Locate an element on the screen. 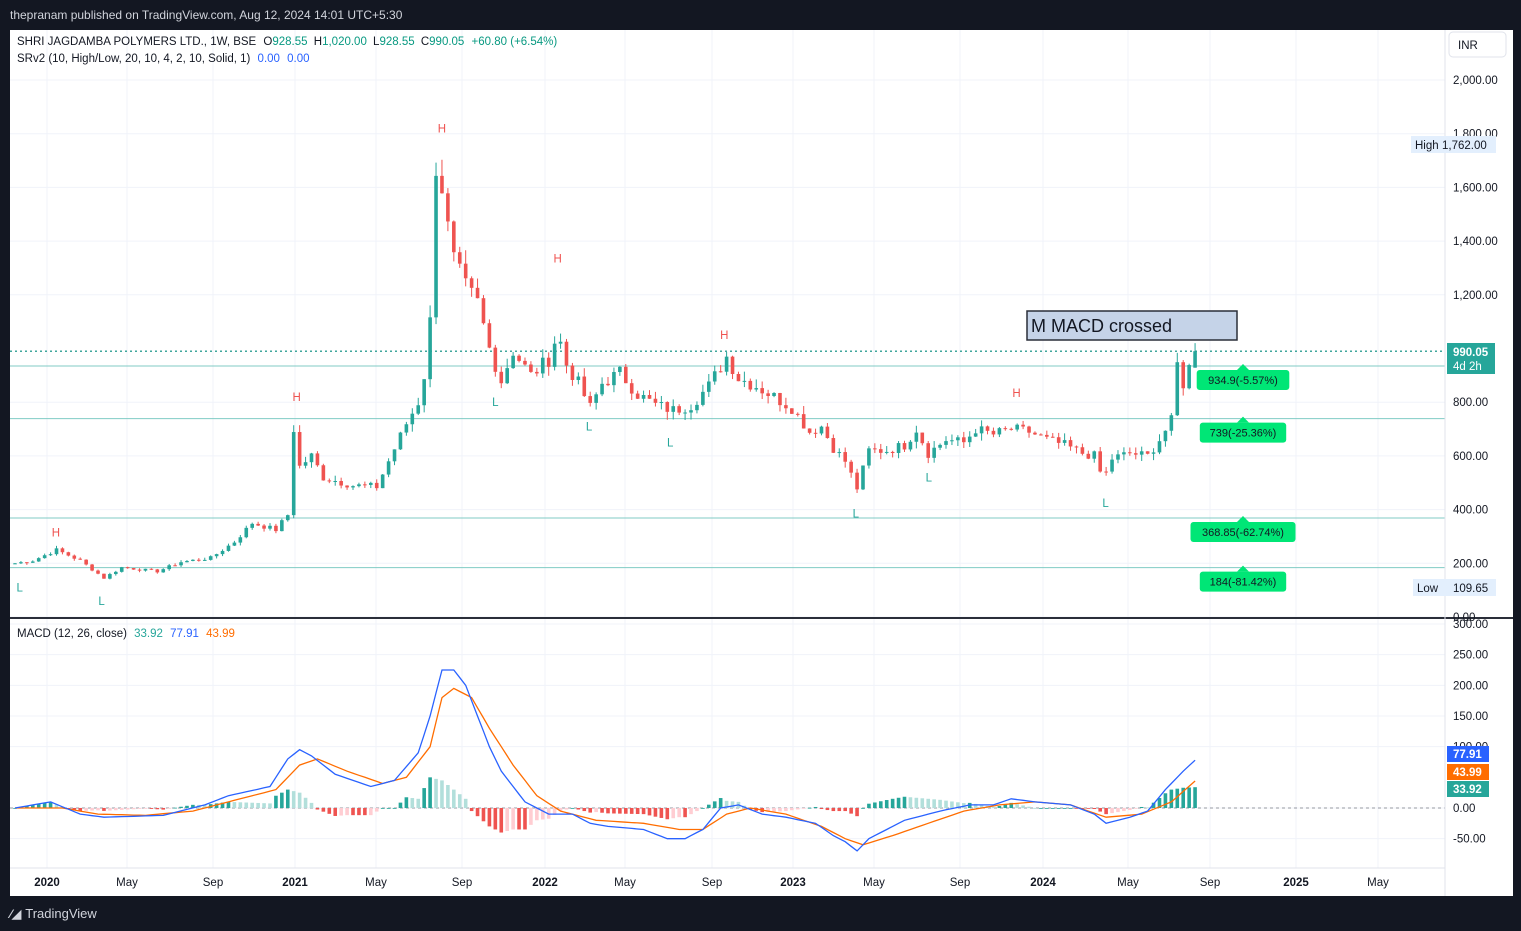 This screenshot has height=931, width=1521. legend-macd-line: 77.91 is located at coordinates (184, 634).